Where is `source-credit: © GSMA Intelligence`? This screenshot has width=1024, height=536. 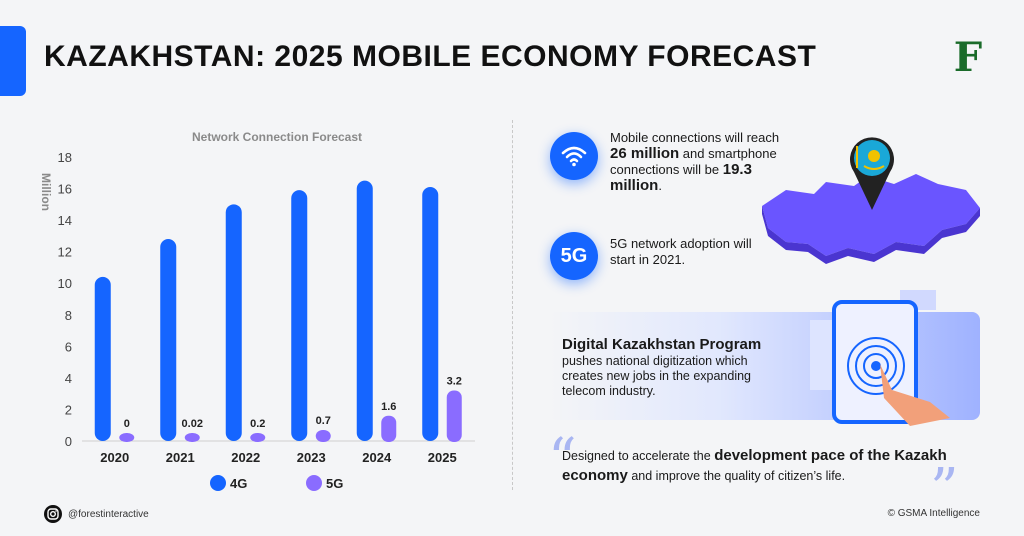
source-credit: © GSMA Intelligence is located at coordinates (933, 513).